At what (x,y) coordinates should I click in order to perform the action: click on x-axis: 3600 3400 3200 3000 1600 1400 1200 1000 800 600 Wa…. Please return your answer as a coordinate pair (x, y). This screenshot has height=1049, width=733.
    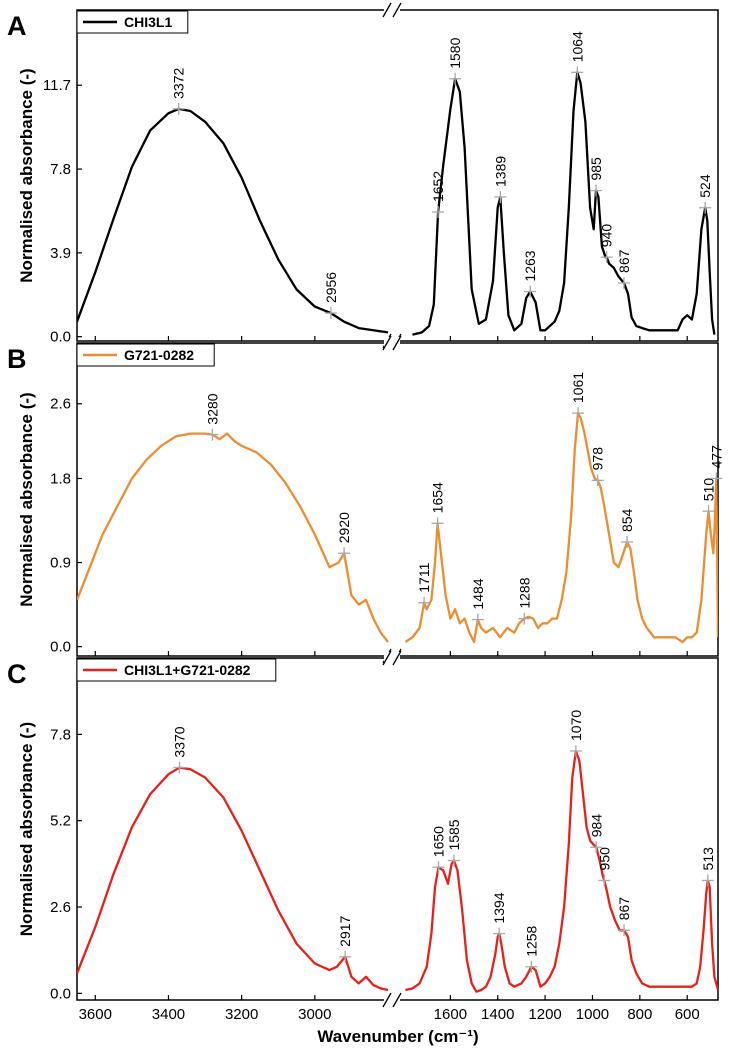
    Looking at the image, I should click on (389, 1026).